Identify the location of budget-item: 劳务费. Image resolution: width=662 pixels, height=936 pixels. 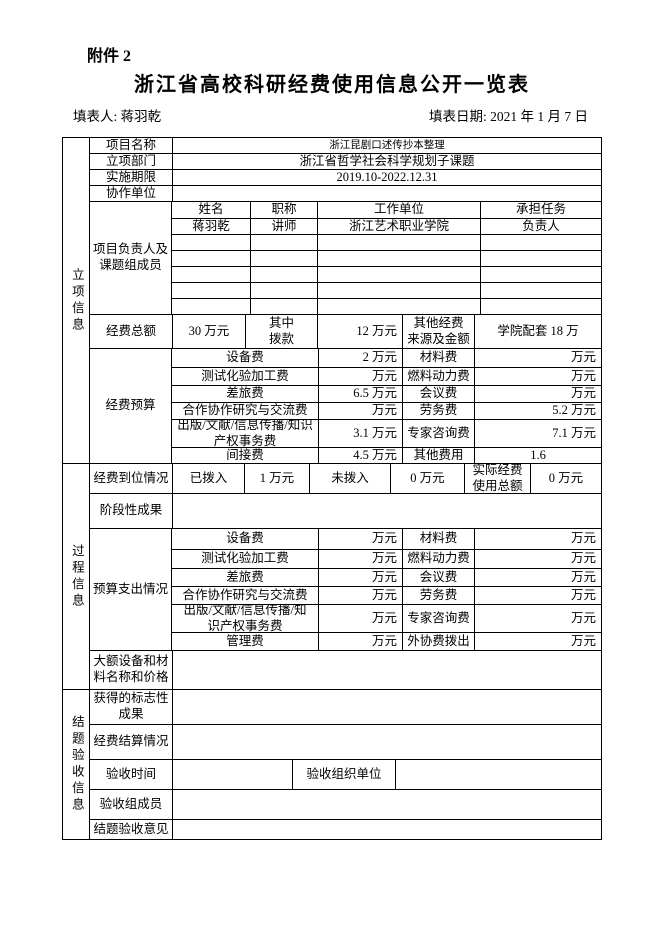
(438, 411).